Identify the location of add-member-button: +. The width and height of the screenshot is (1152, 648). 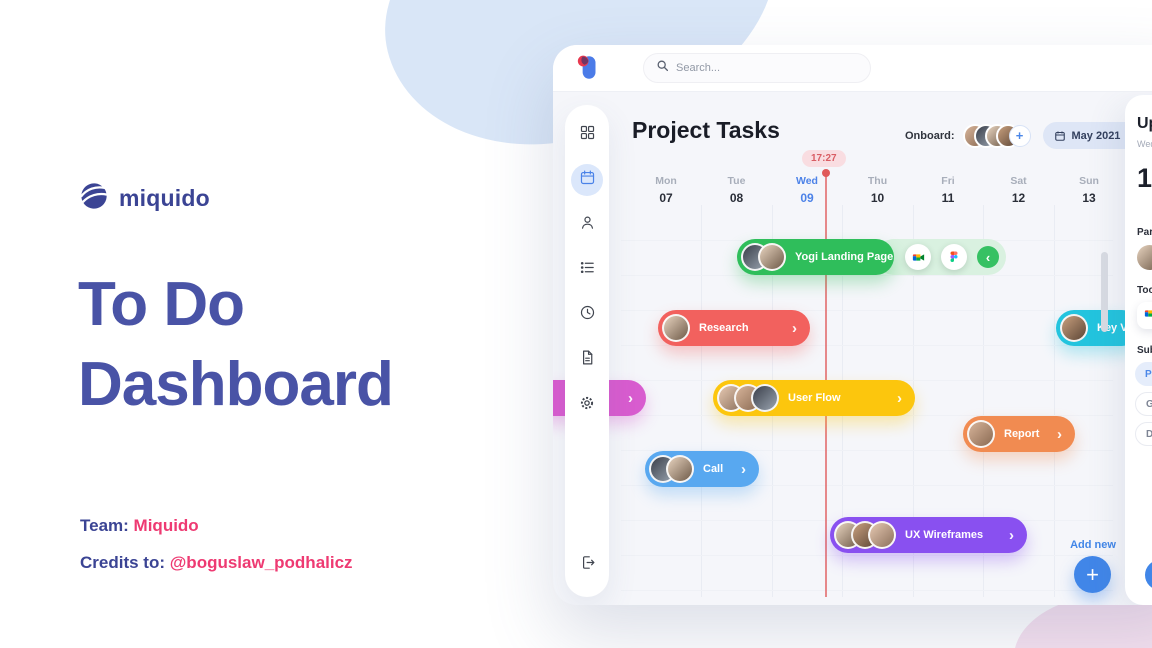
(1019, 135).